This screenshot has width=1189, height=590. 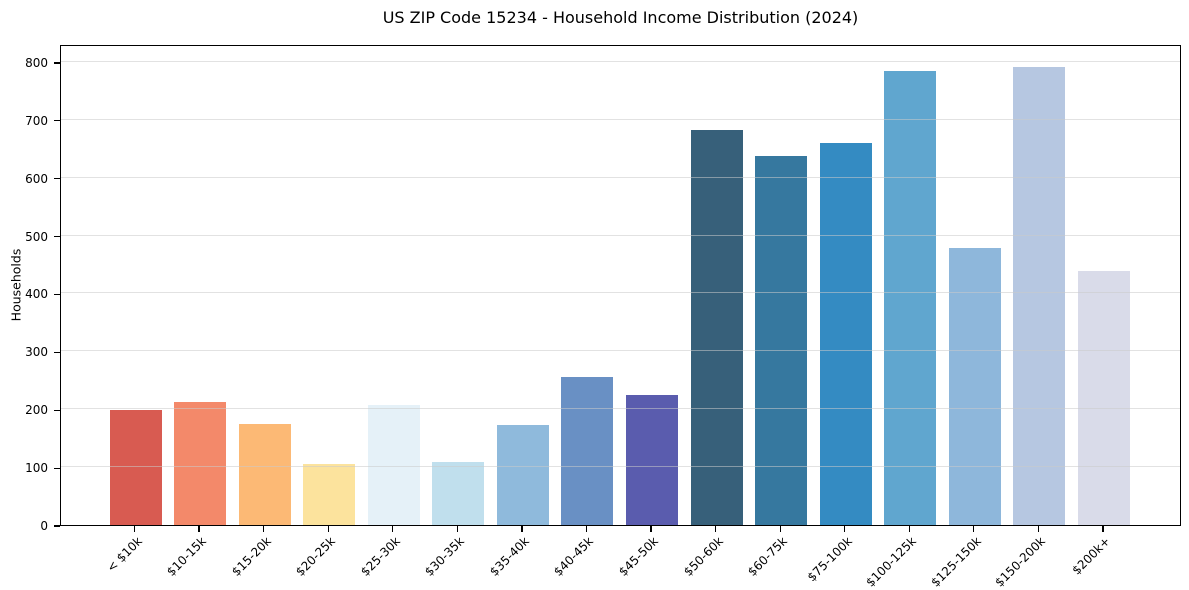 What do you see at coordinates (124, 554) in the screenshot?
I see `x-tick-label-< $10k: < $10k` at bounding box center [124, 554].